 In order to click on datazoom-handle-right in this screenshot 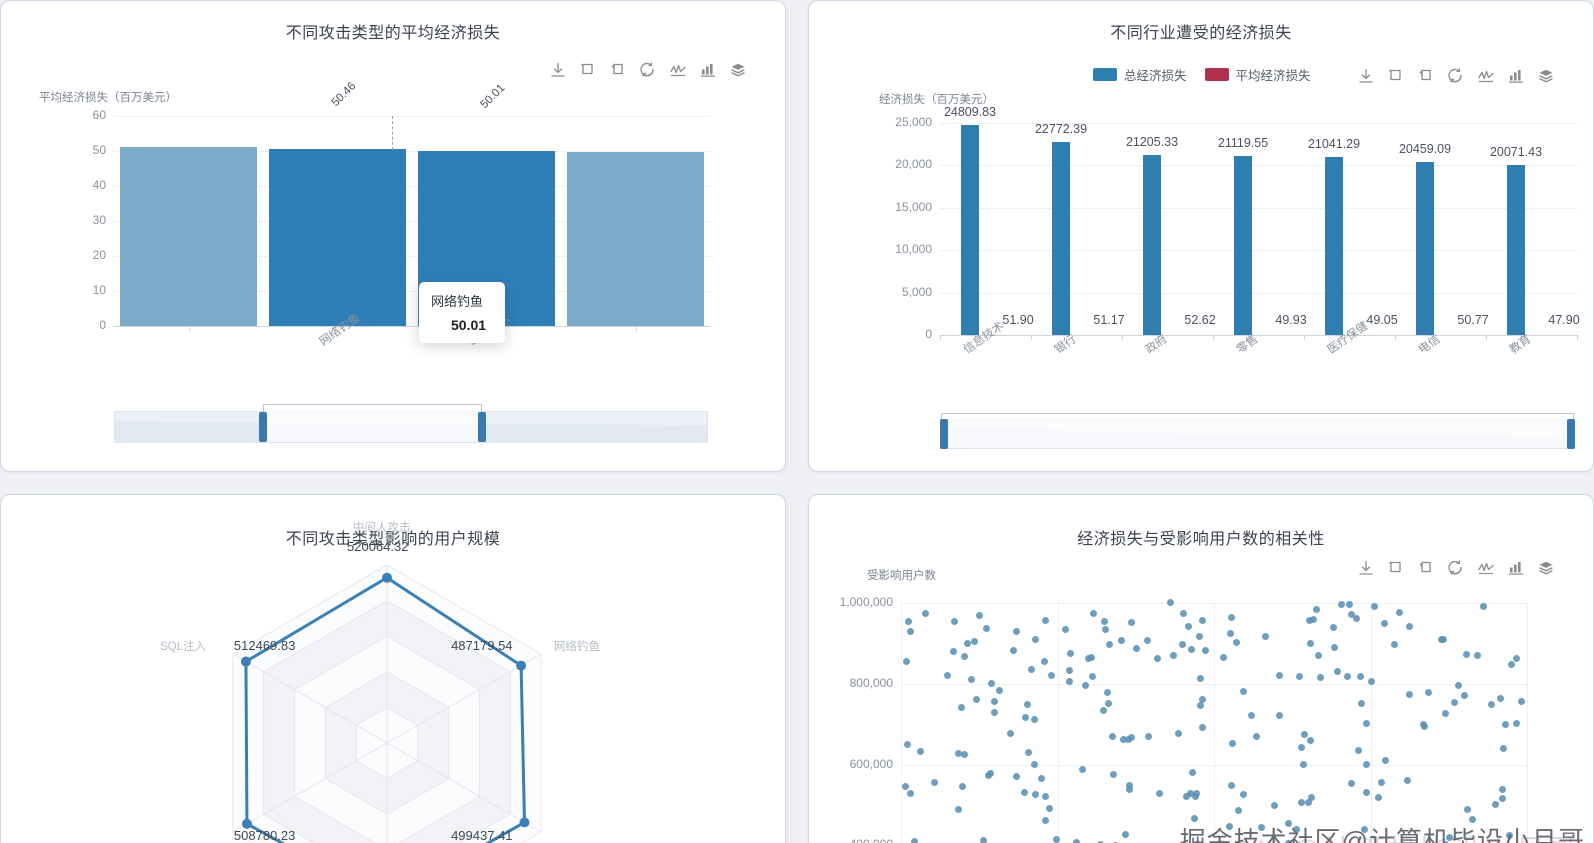, I will do `click(482, 427)`.